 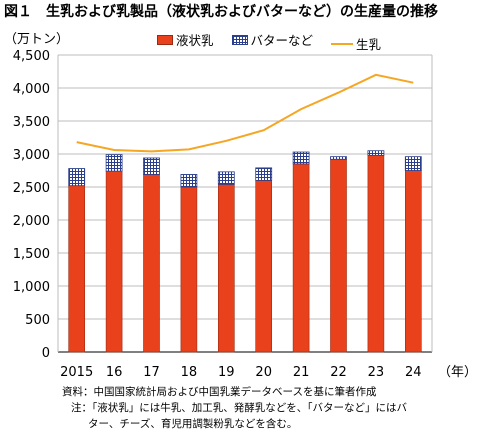 I want to click on legend-label-liquid-milk: 液状乳, so click(x=195, y=40).